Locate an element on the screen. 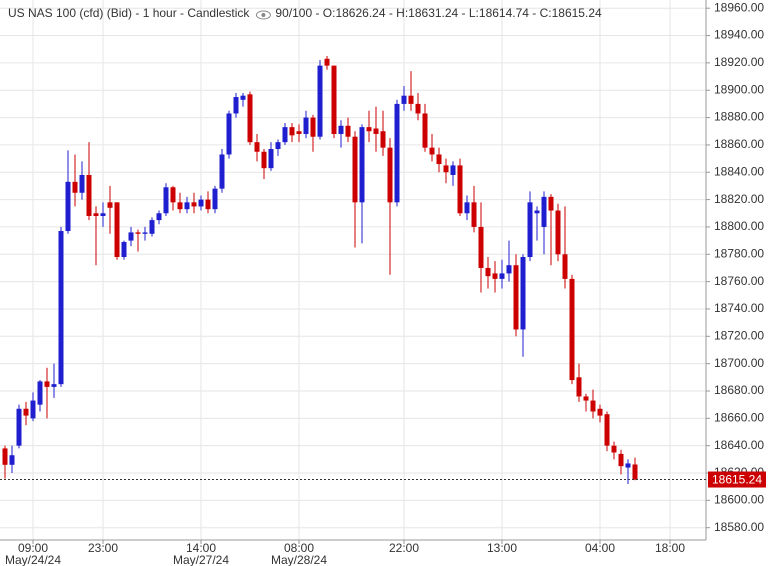 Image resolution: width=768 pixels, height=566 pixels. x-tick-label: 14:00 is located at coordinates (201, 548).